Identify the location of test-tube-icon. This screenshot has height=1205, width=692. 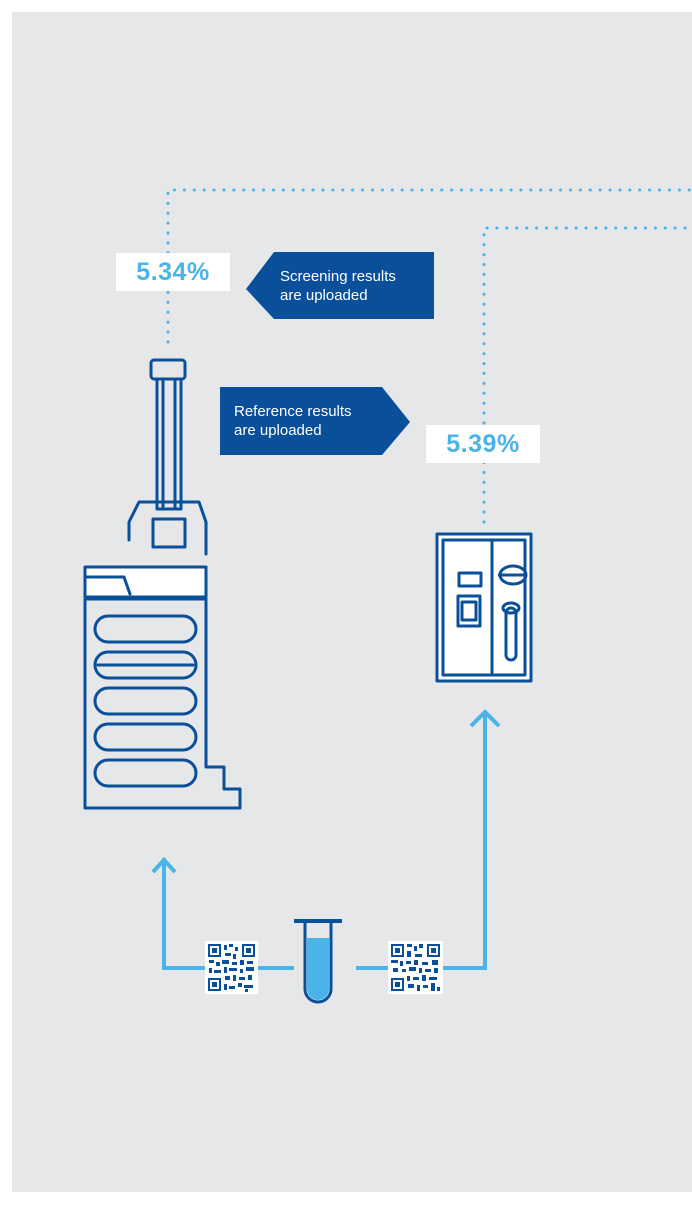
(318, 961).